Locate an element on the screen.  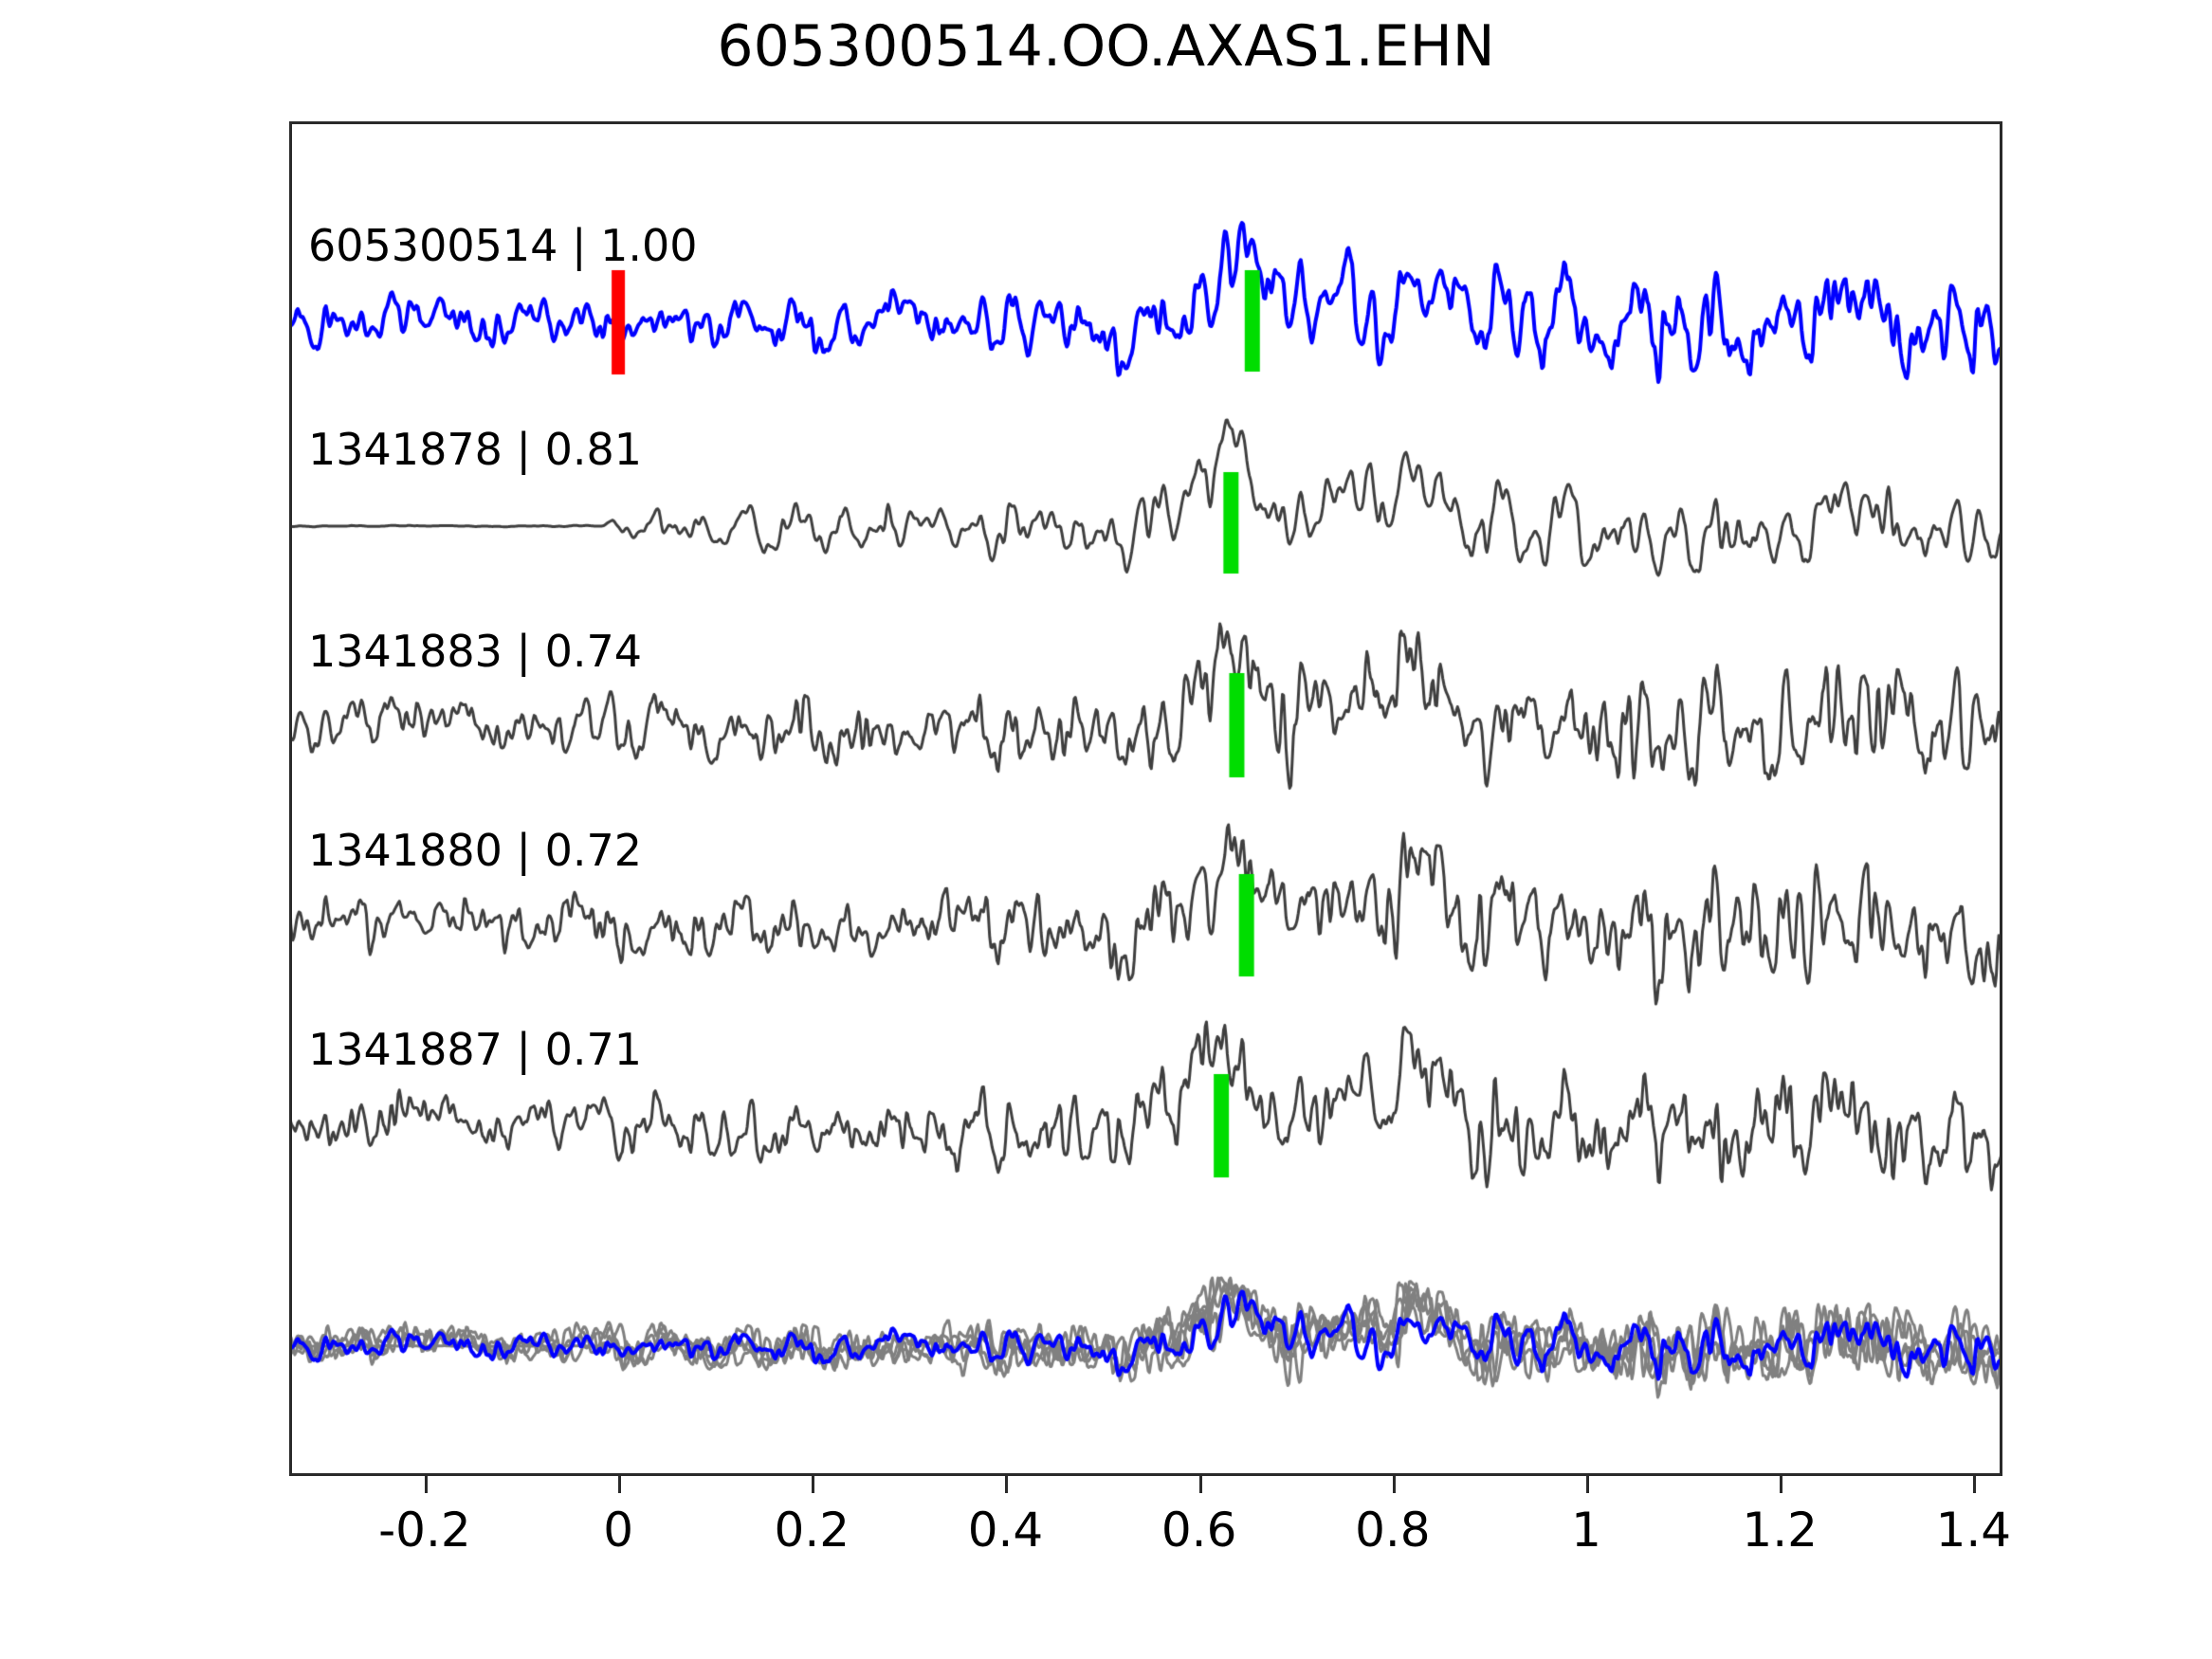
x-axis-tick-label: 0.8 is located at coordinates (1393, 1530).